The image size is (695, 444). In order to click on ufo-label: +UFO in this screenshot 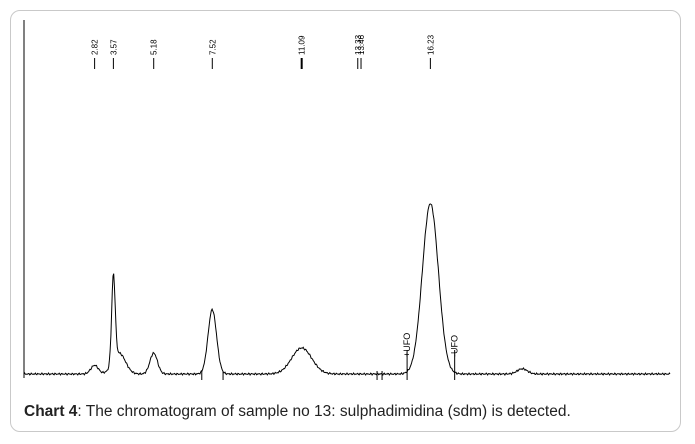, I will do `click(407, 345)`.